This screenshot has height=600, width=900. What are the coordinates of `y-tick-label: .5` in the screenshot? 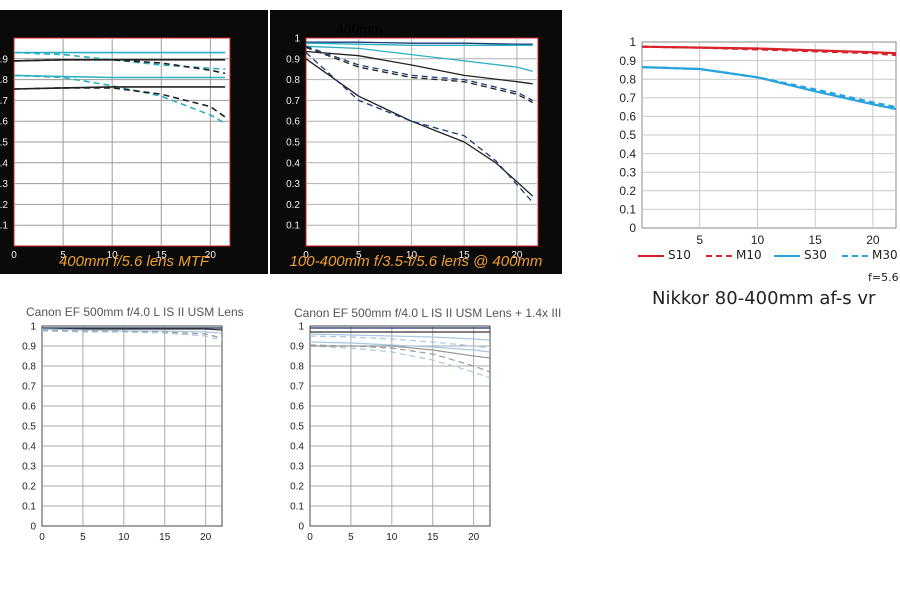 It's located at (4, 143).